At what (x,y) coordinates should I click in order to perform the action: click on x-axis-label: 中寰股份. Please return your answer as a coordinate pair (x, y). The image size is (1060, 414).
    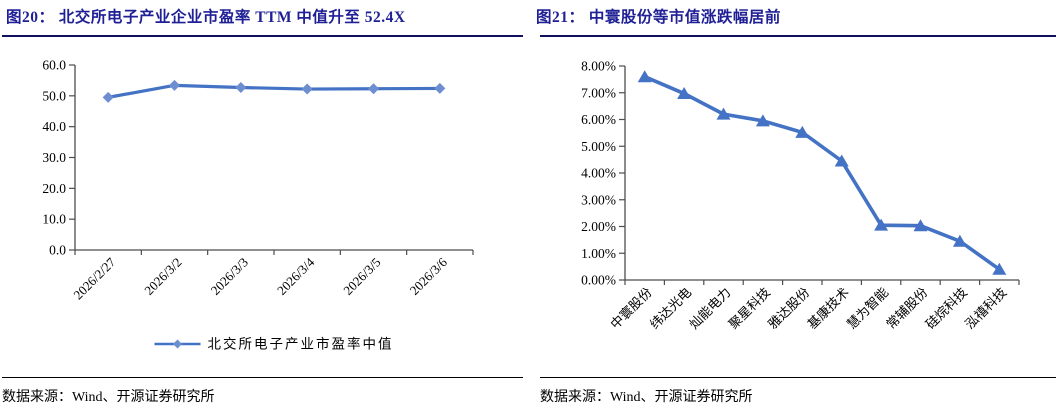
    Looking at the image, I should click on (630, 308).